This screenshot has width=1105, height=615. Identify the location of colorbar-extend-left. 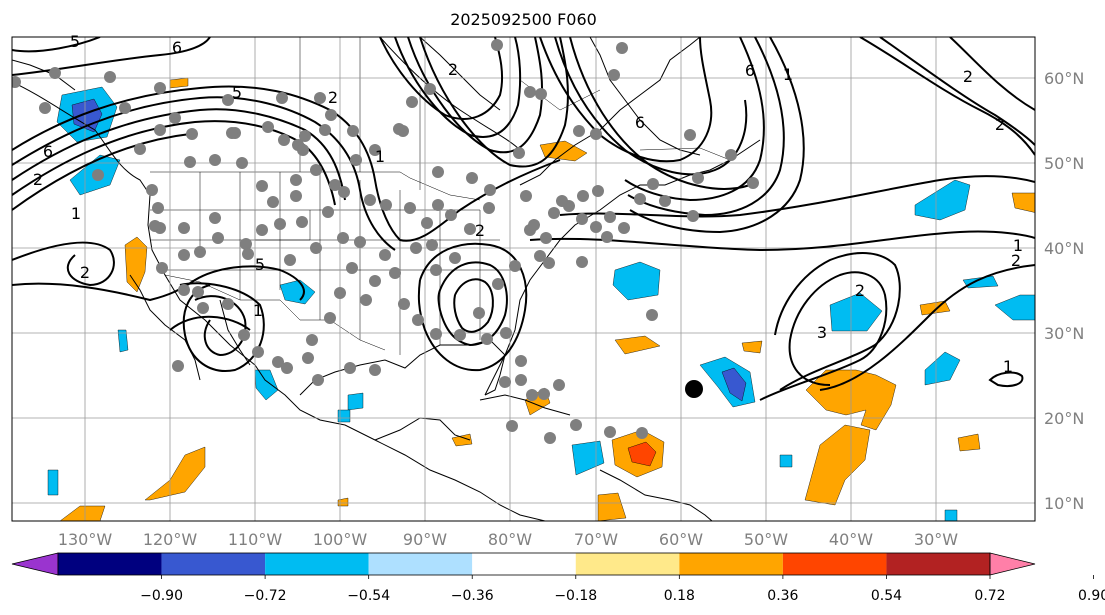
(35, 564).